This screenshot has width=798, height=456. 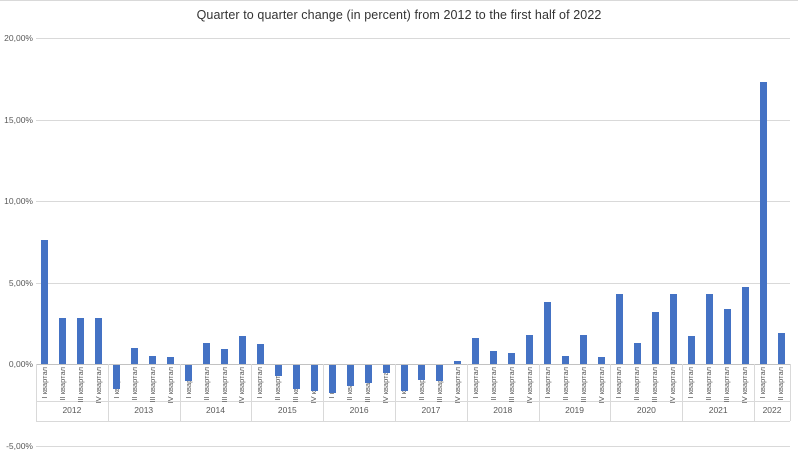 I want to click on y-axis-tick-label: -5,00%, so click(x=19, y=446).